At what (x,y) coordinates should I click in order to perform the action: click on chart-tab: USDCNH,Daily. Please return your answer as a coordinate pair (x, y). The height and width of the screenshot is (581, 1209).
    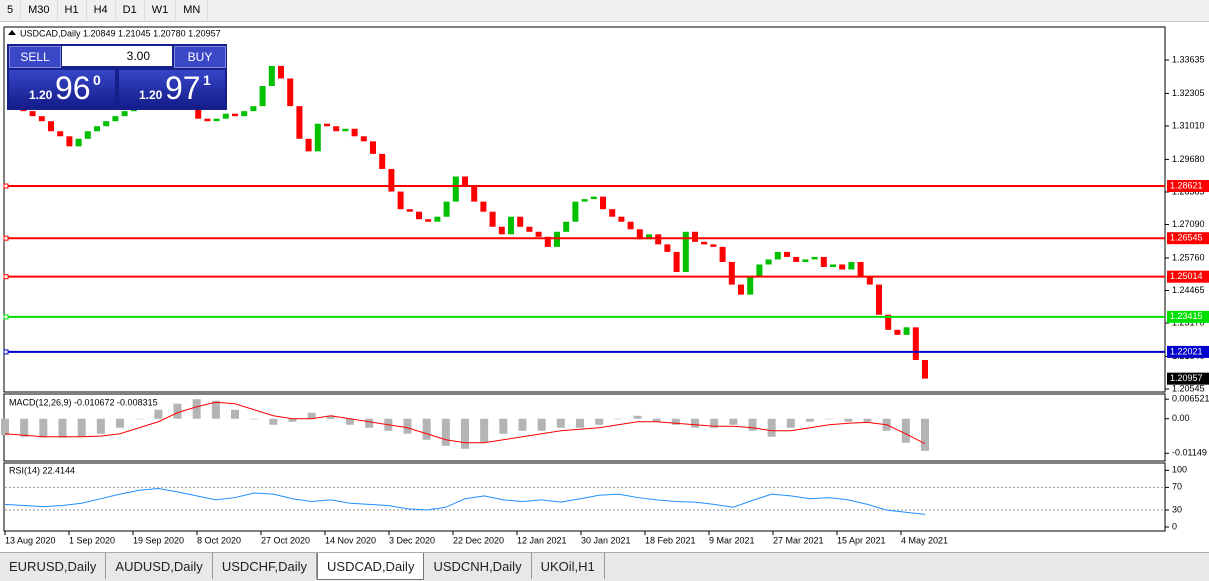
    Looking at the image, I should click on (478, 566).